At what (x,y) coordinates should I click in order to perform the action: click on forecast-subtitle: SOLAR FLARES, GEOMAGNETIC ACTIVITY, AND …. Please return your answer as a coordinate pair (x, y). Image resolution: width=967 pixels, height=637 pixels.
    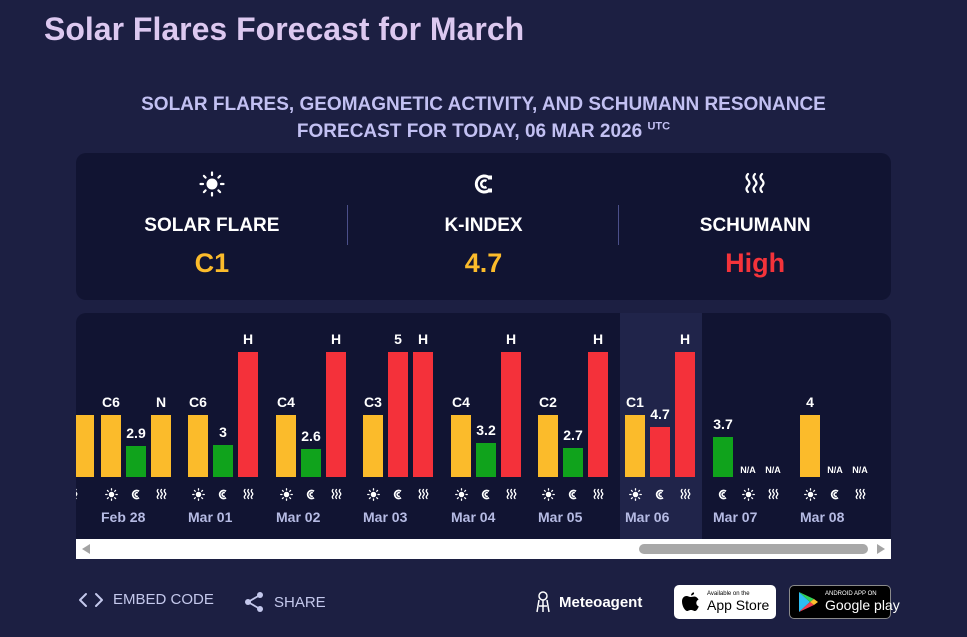
    Looking at the image, I should click on (483, 118).